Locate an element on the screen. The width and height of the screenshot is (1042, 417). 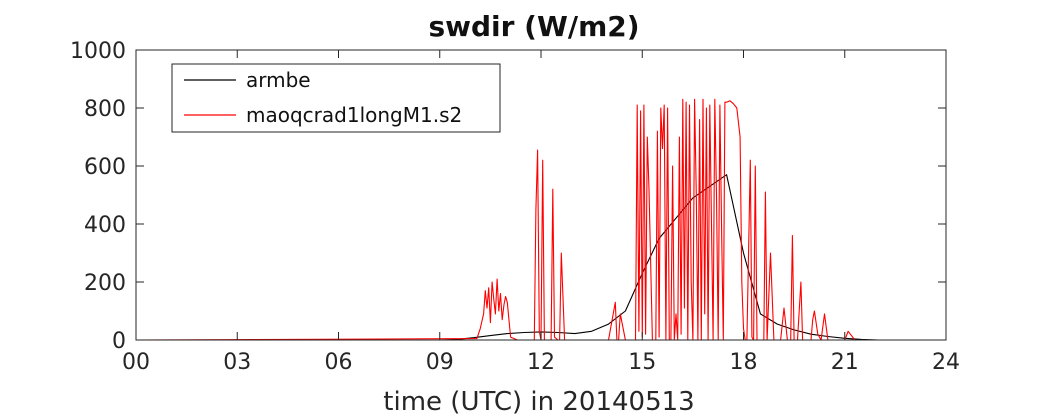
y-tick-label: 200 is located at coordinates (105, 283).